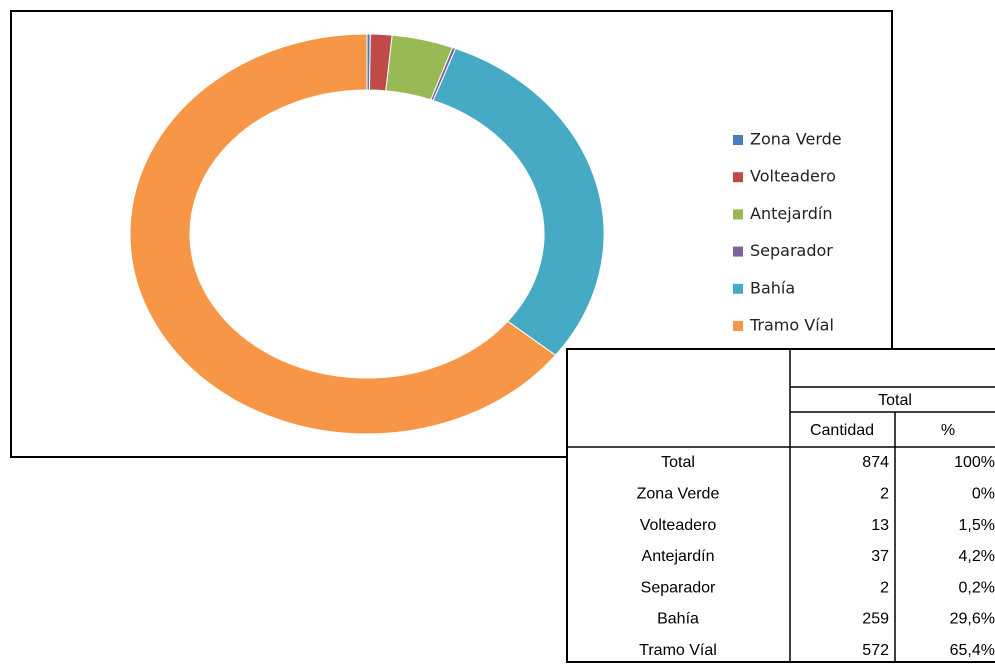 The height and width of the screenshot is (667, 995). What do you see at coordinates (974, 462) in the screenshot?
I see `cell: 100%` at bounding box center [974, 462].